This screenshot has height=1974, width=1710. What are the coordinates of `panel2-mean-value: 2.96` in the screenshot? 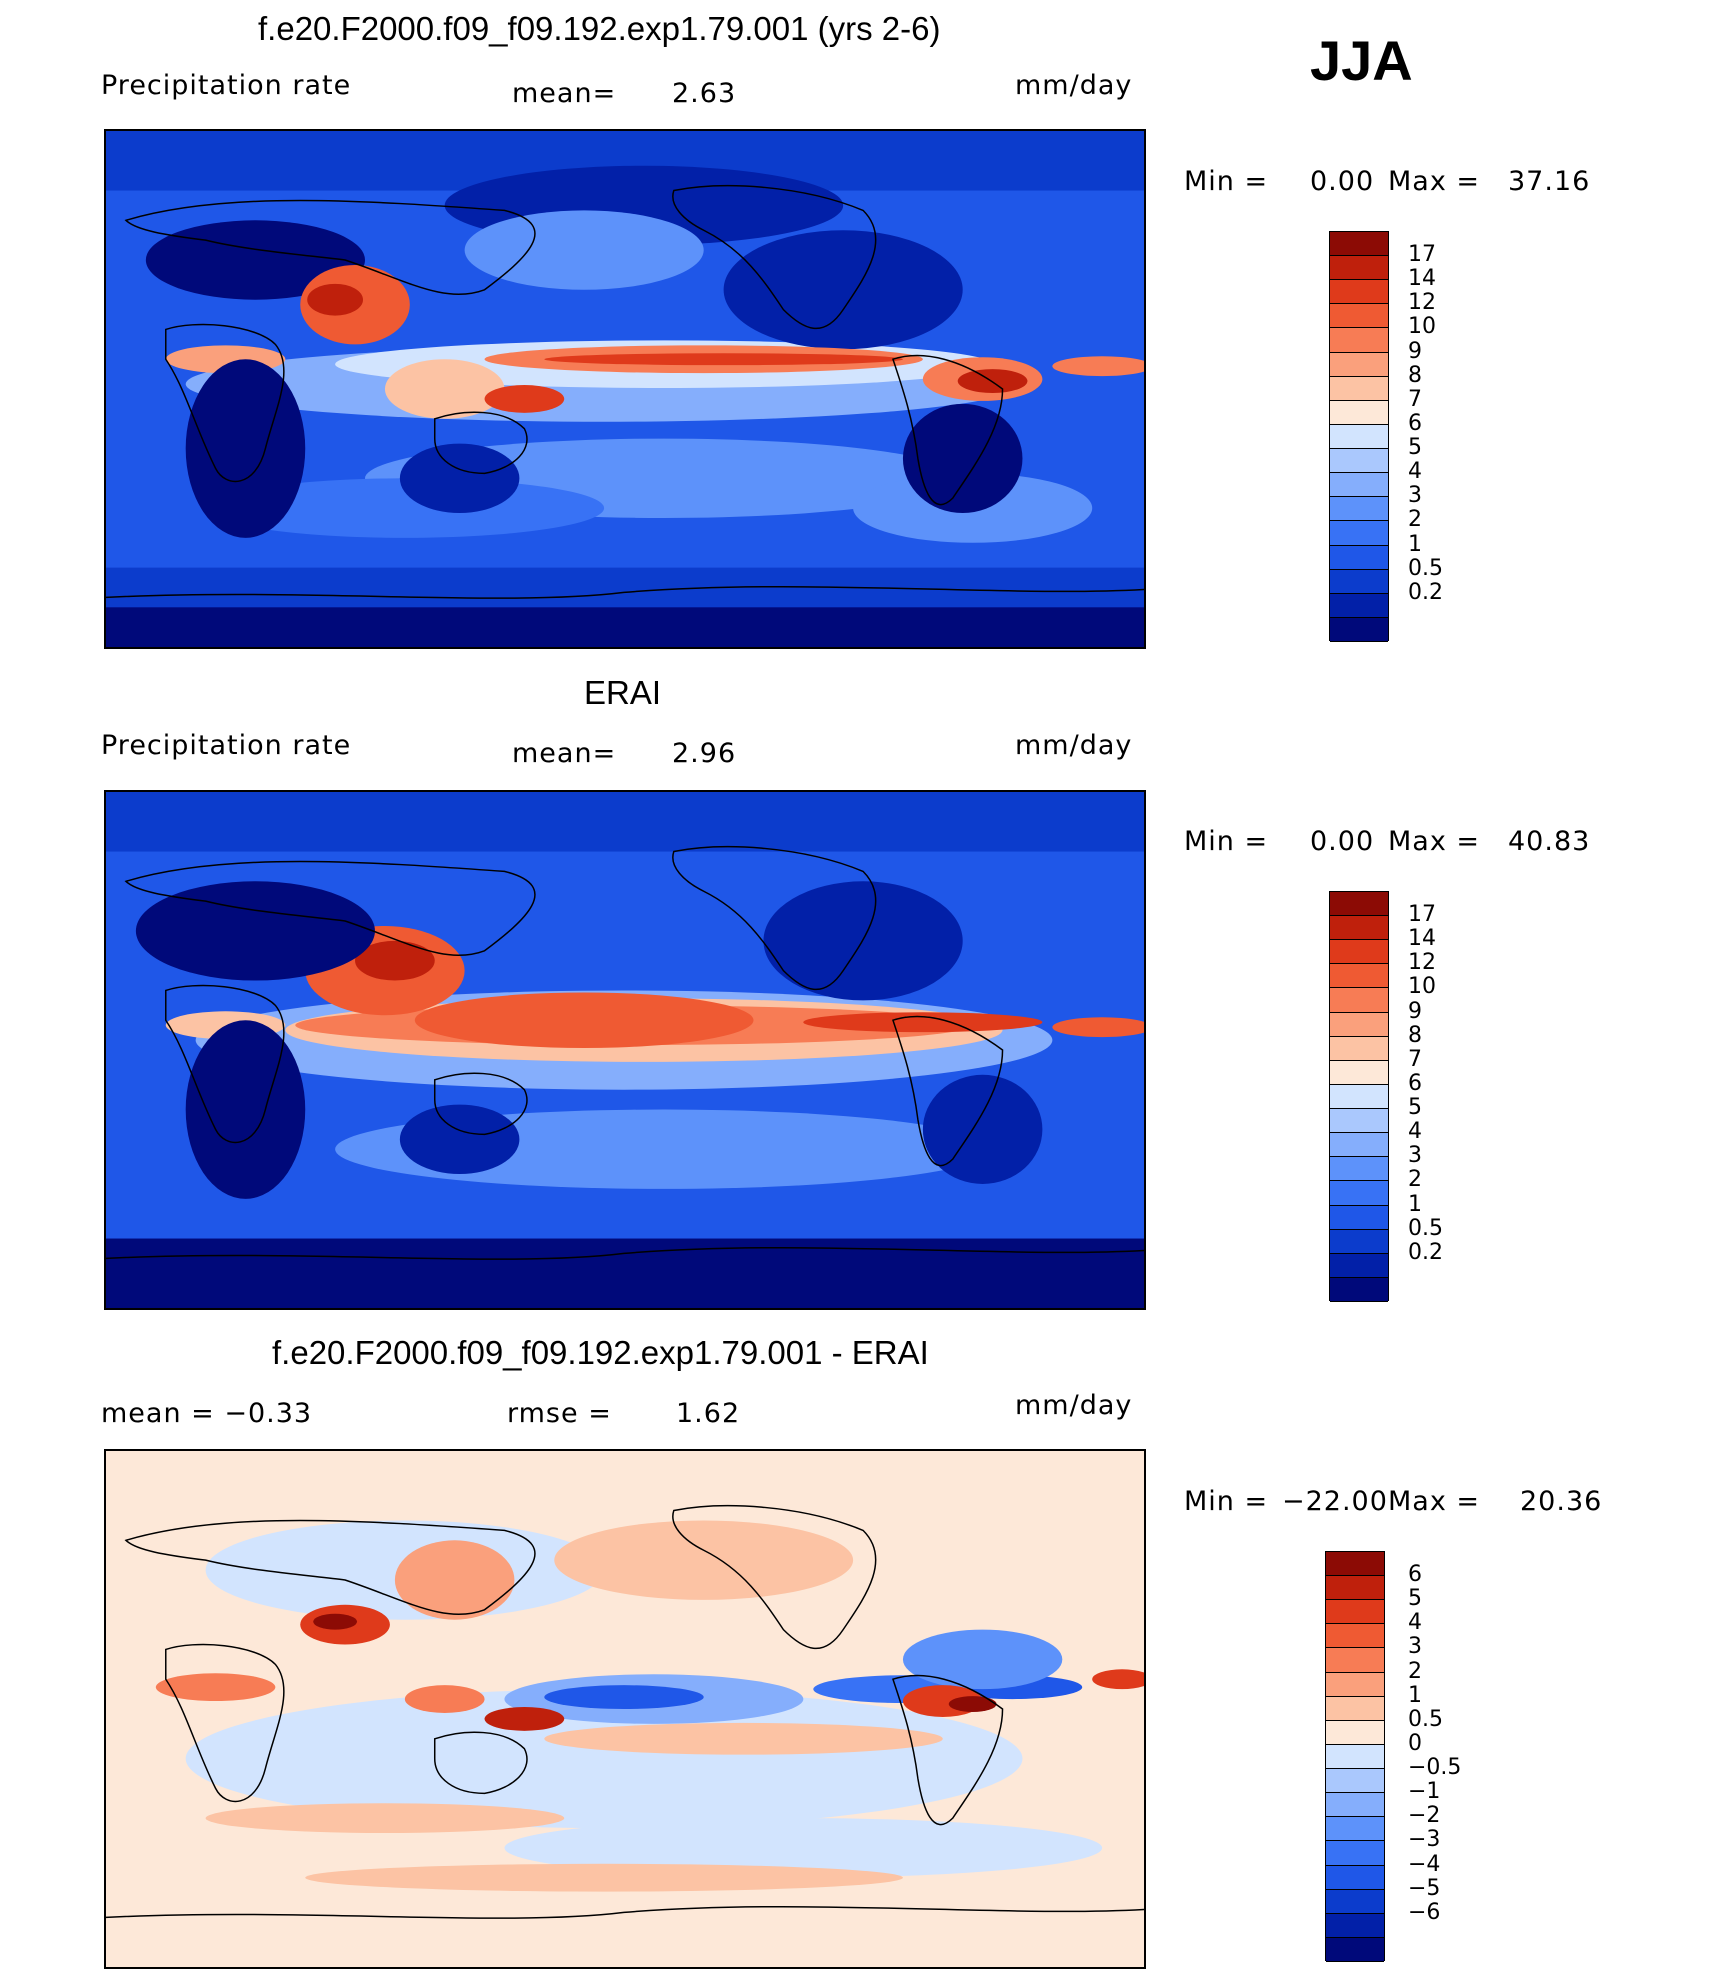 It's located at (704, 753).